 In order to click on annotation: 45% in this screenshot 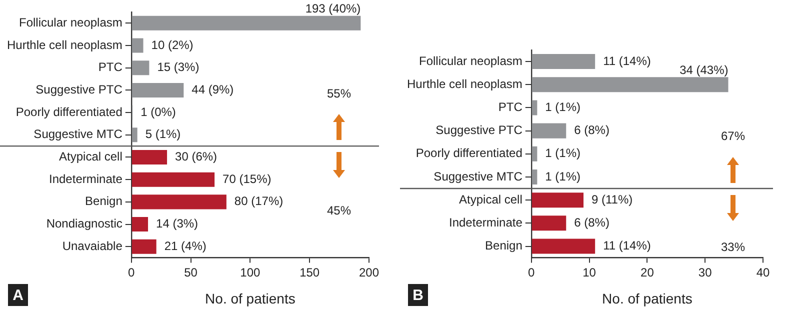, I will do `click(339, 210)`.